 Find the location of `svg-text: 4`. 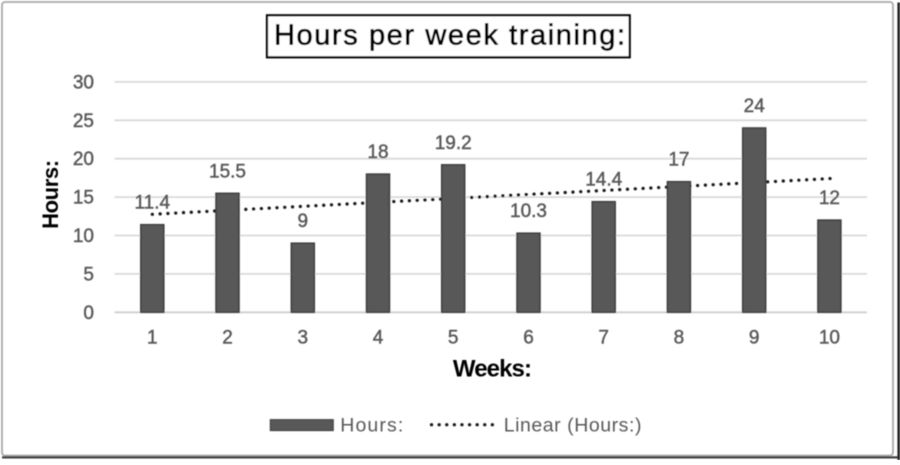

svg-text: 4 is located at coordinates (378, 338).